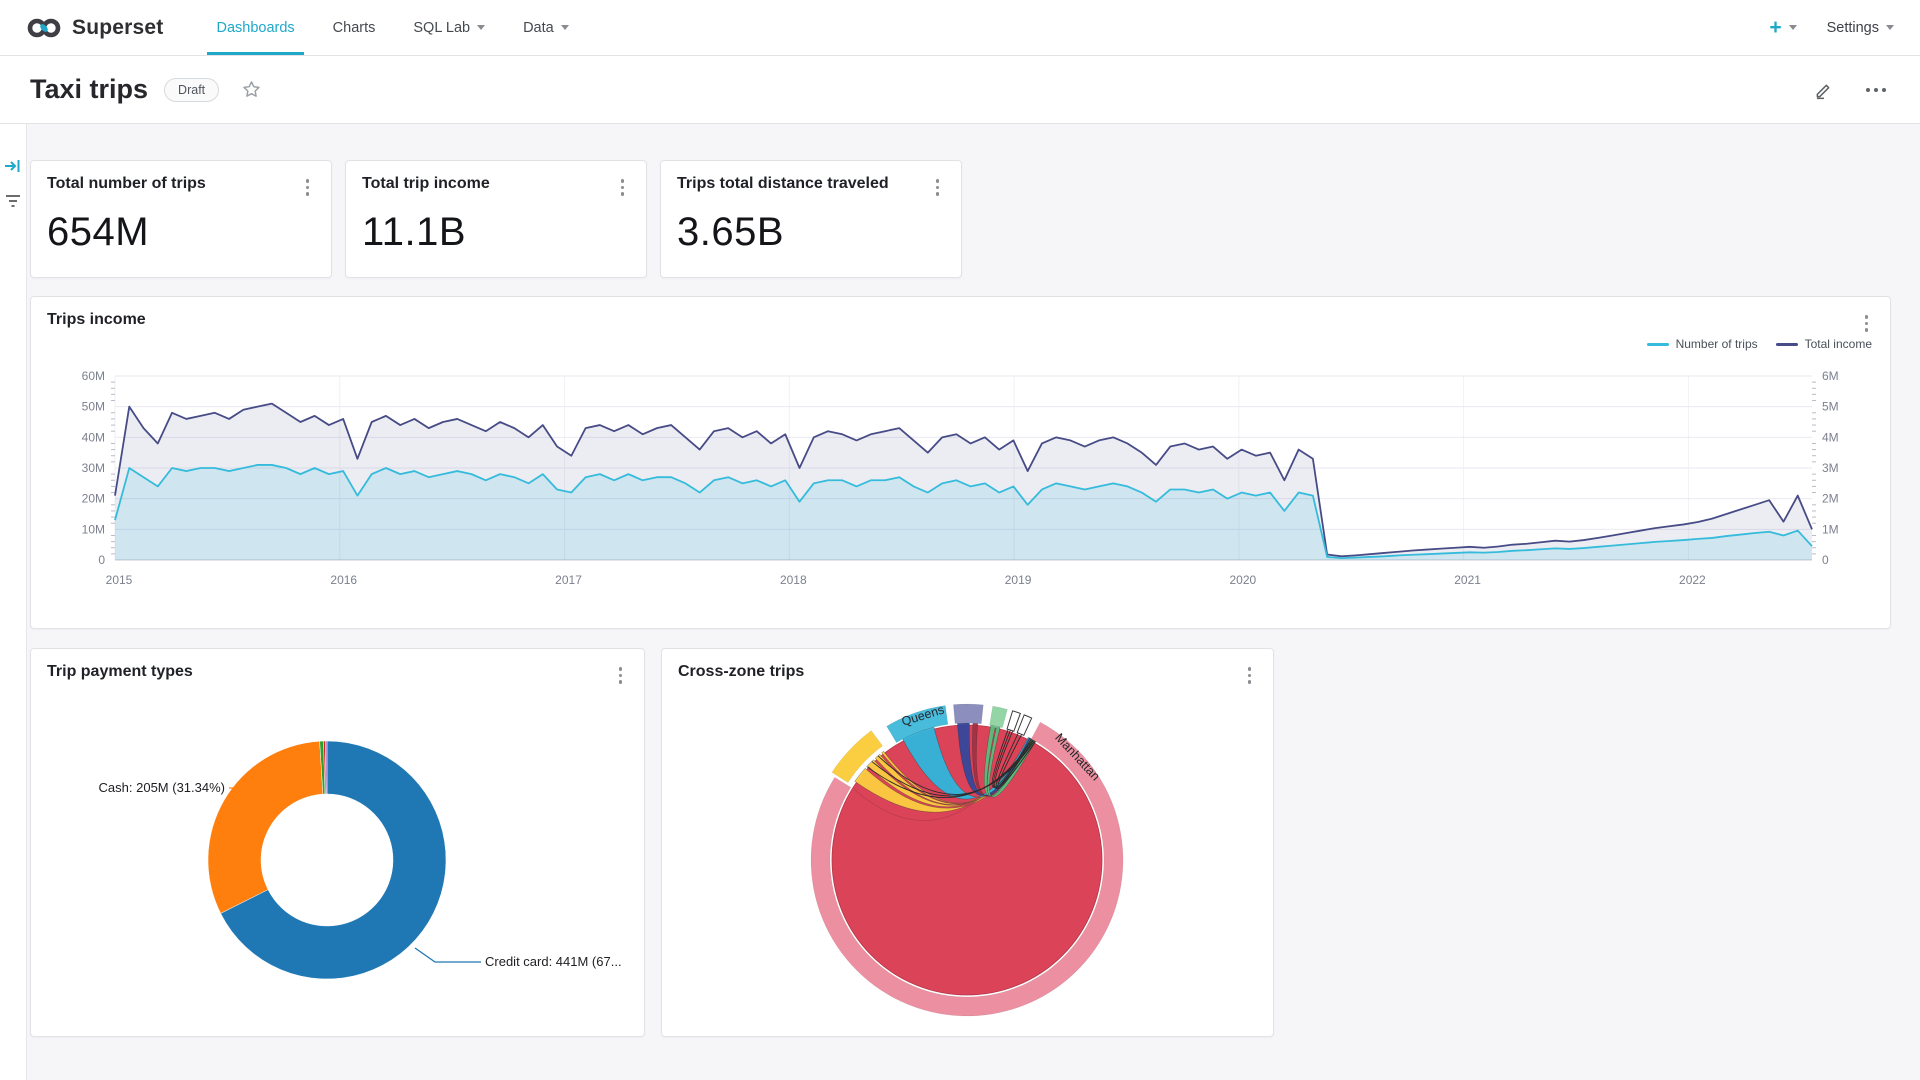  Describe the element at coordinates (1716, 344) in the screenshot. I see `legend-label: Number of trips` at that location.